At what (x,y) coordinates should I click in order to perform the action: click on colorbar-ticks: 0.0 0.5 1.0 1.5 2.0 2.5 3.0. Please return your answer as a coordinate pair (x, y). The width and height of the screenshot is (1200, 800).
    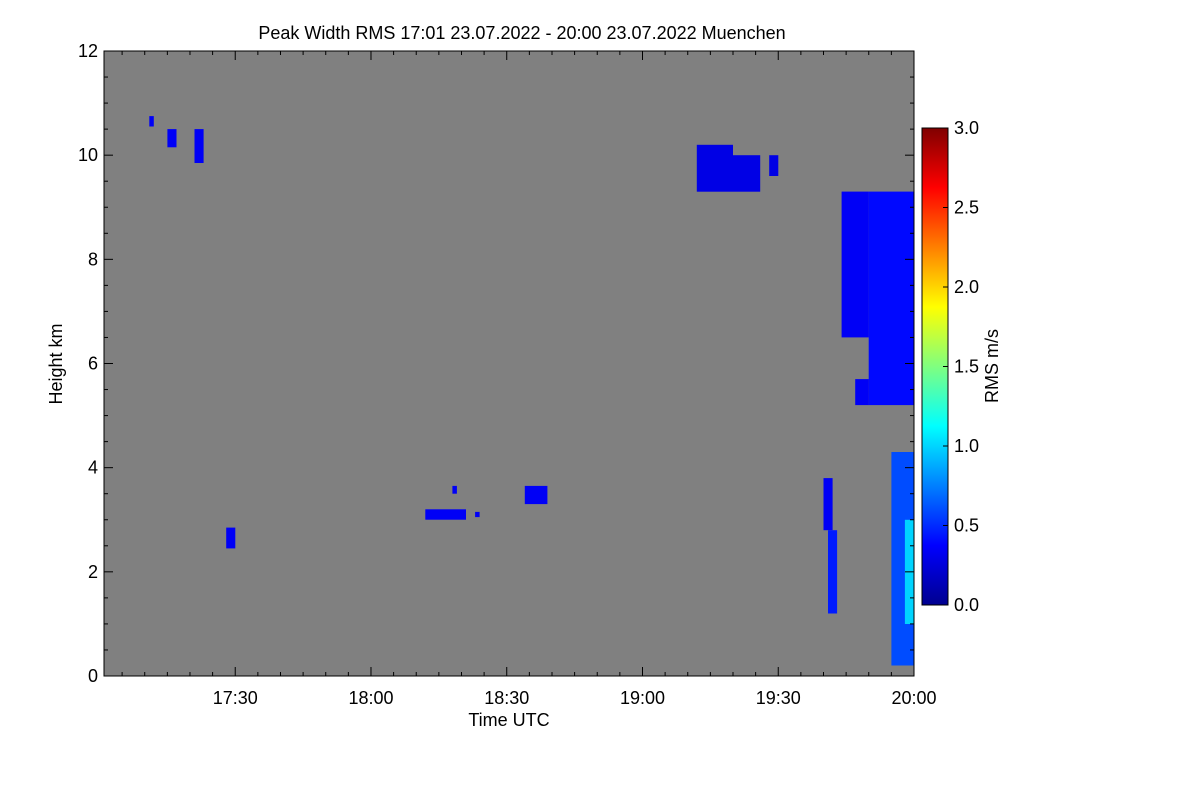
    Looking at the image, I should click on (961, 366).